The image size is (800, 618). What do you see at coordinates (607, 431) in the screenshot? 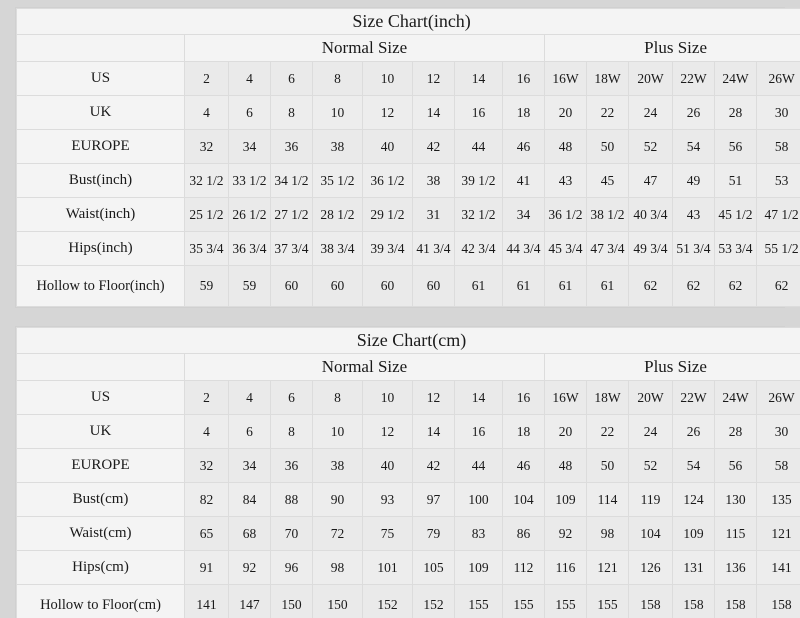
I see `data-cell: 22` at bounding box center [607, 431].